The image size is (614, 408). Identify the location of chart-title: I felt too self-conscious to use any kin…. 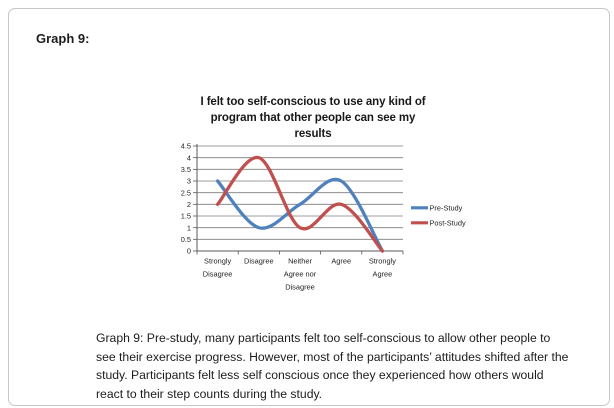
(313, 118).